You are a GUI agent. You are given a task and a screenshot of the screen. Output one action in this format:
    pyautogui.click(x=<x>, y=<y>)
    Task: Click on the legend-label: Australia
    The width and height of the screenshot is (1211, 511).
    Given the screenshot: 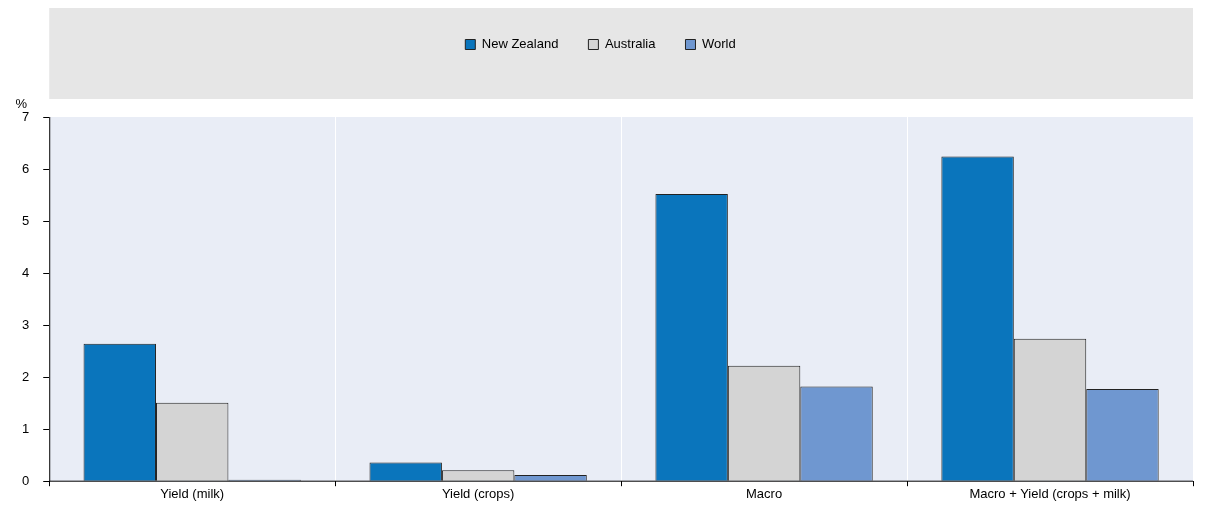 What is the action you would take?
    pyautogui.click(x=630, y=44)
    